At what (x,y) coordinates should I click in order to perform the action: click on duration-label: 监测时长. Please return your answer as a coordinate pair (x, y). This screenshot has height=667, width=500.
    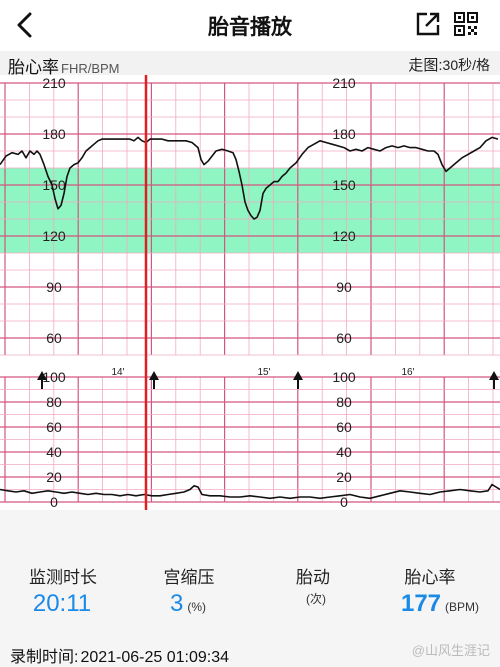
    Looking at the image, I should click on (63, 577).